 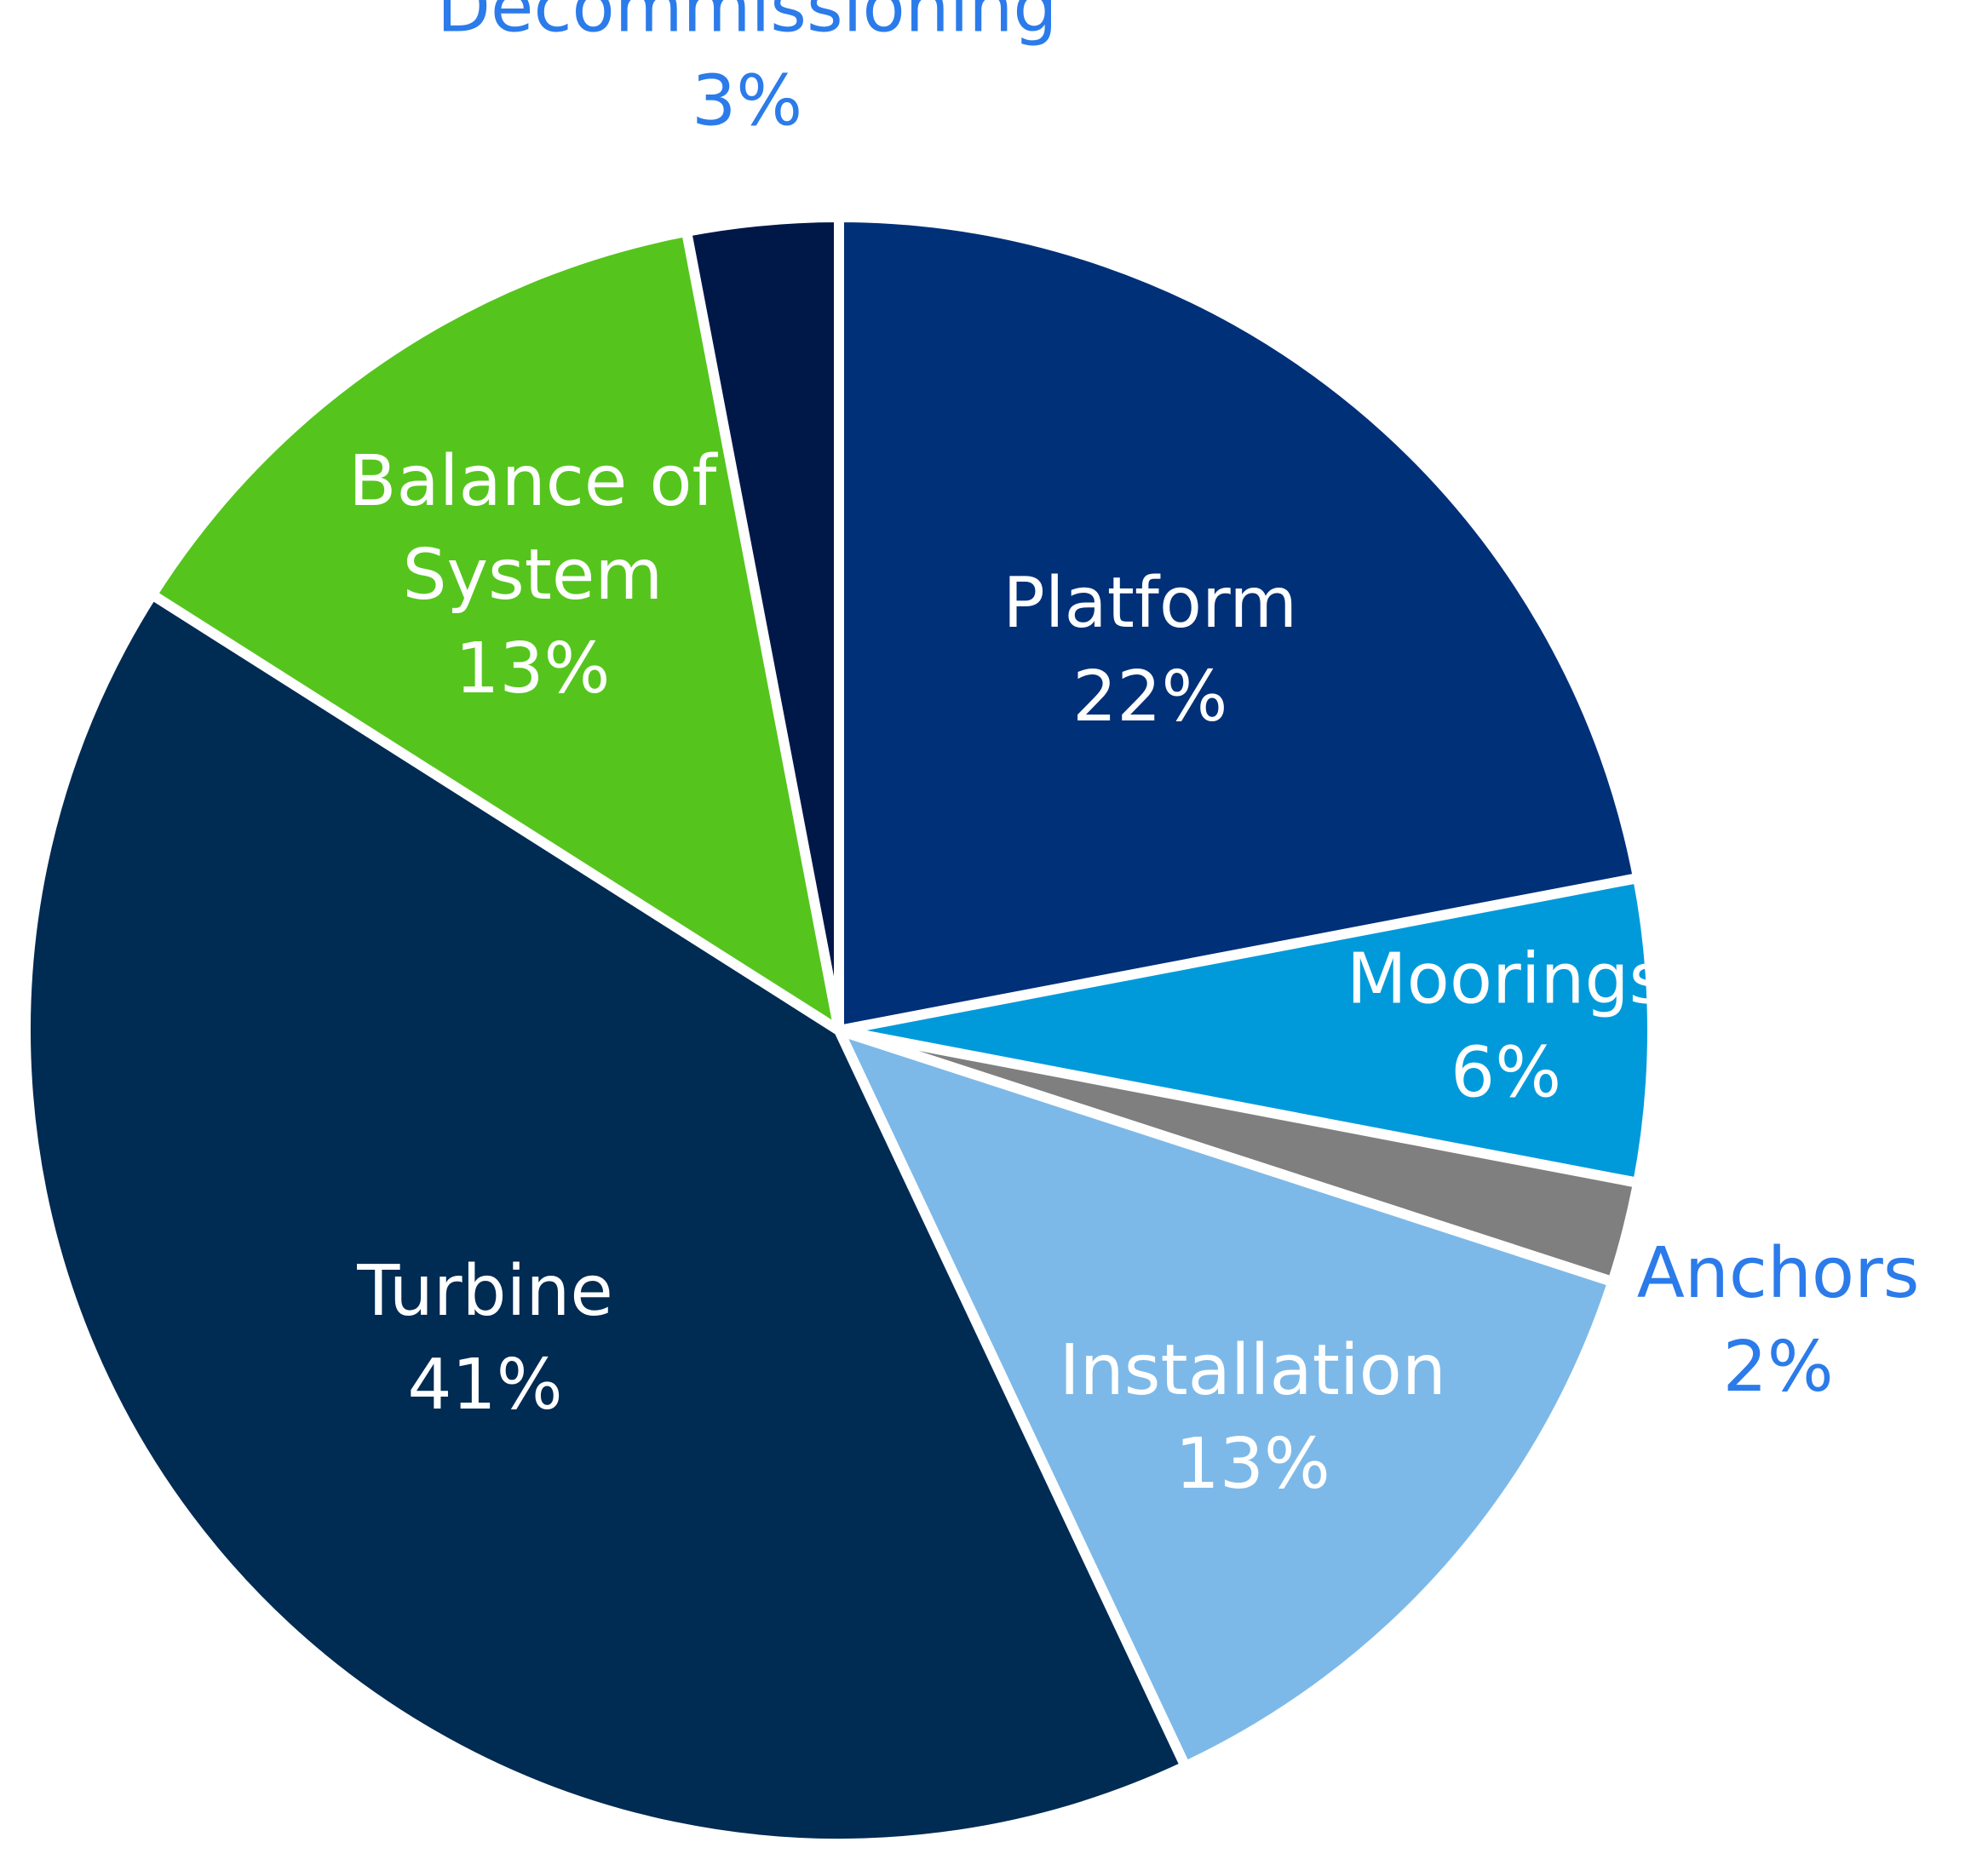 I want to click on pie-value-label-anchors: 2%, so click(x=1779, y=1367).